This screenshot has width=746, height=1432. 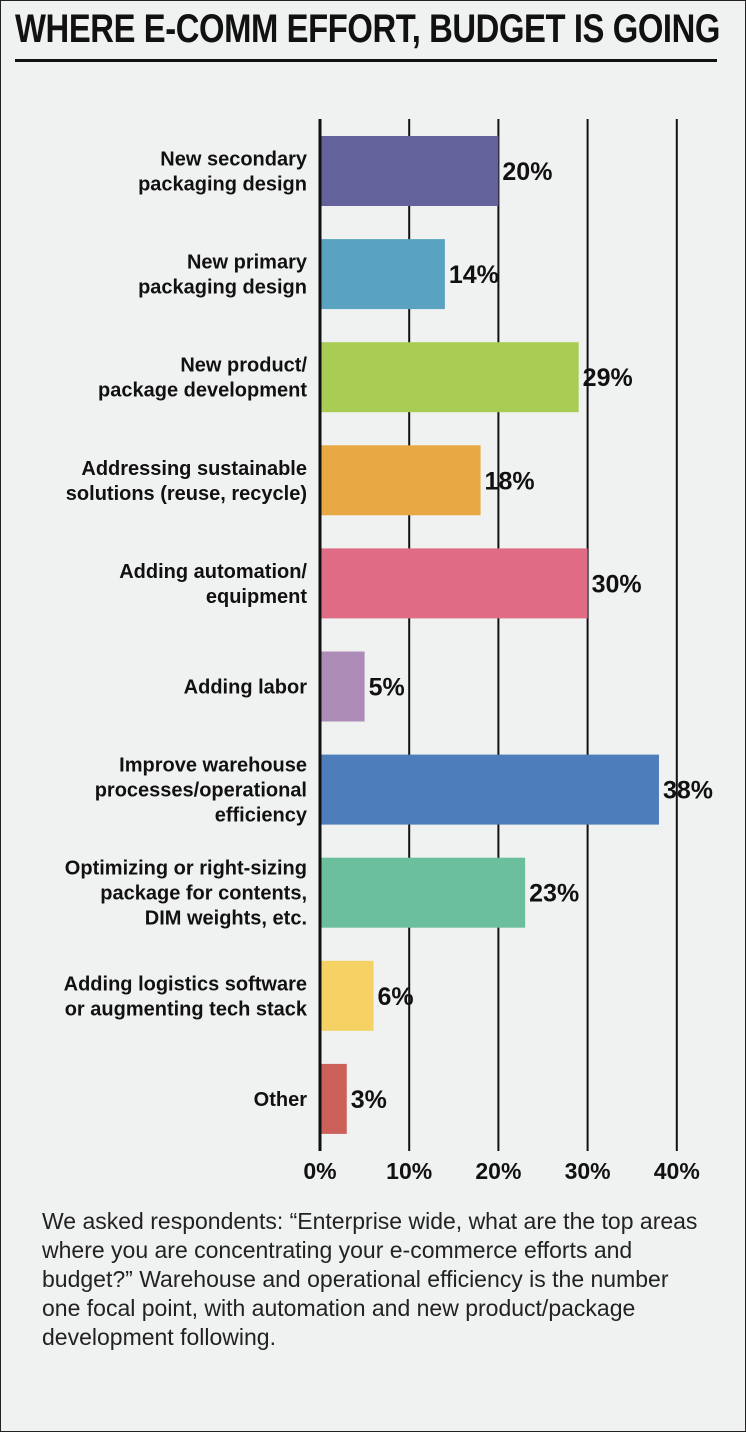 I want to click on x-tick-label: 40%, so click(x=677, y=1171).